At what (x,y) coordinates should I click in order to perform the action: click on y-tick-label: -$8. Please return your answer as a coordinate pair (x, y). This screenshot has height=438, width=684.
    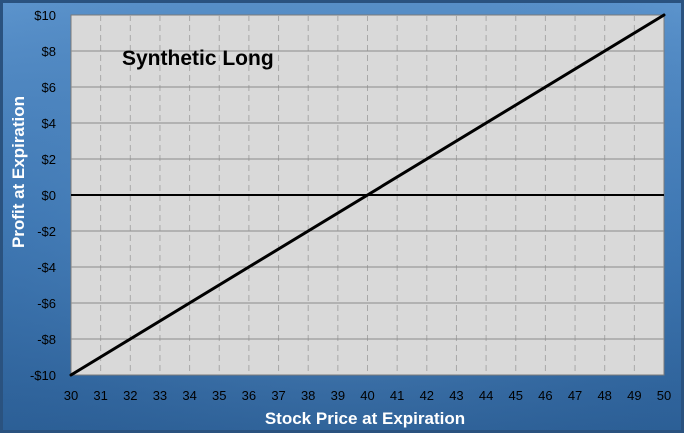
    Looking at the image, I should click on (46, 339).